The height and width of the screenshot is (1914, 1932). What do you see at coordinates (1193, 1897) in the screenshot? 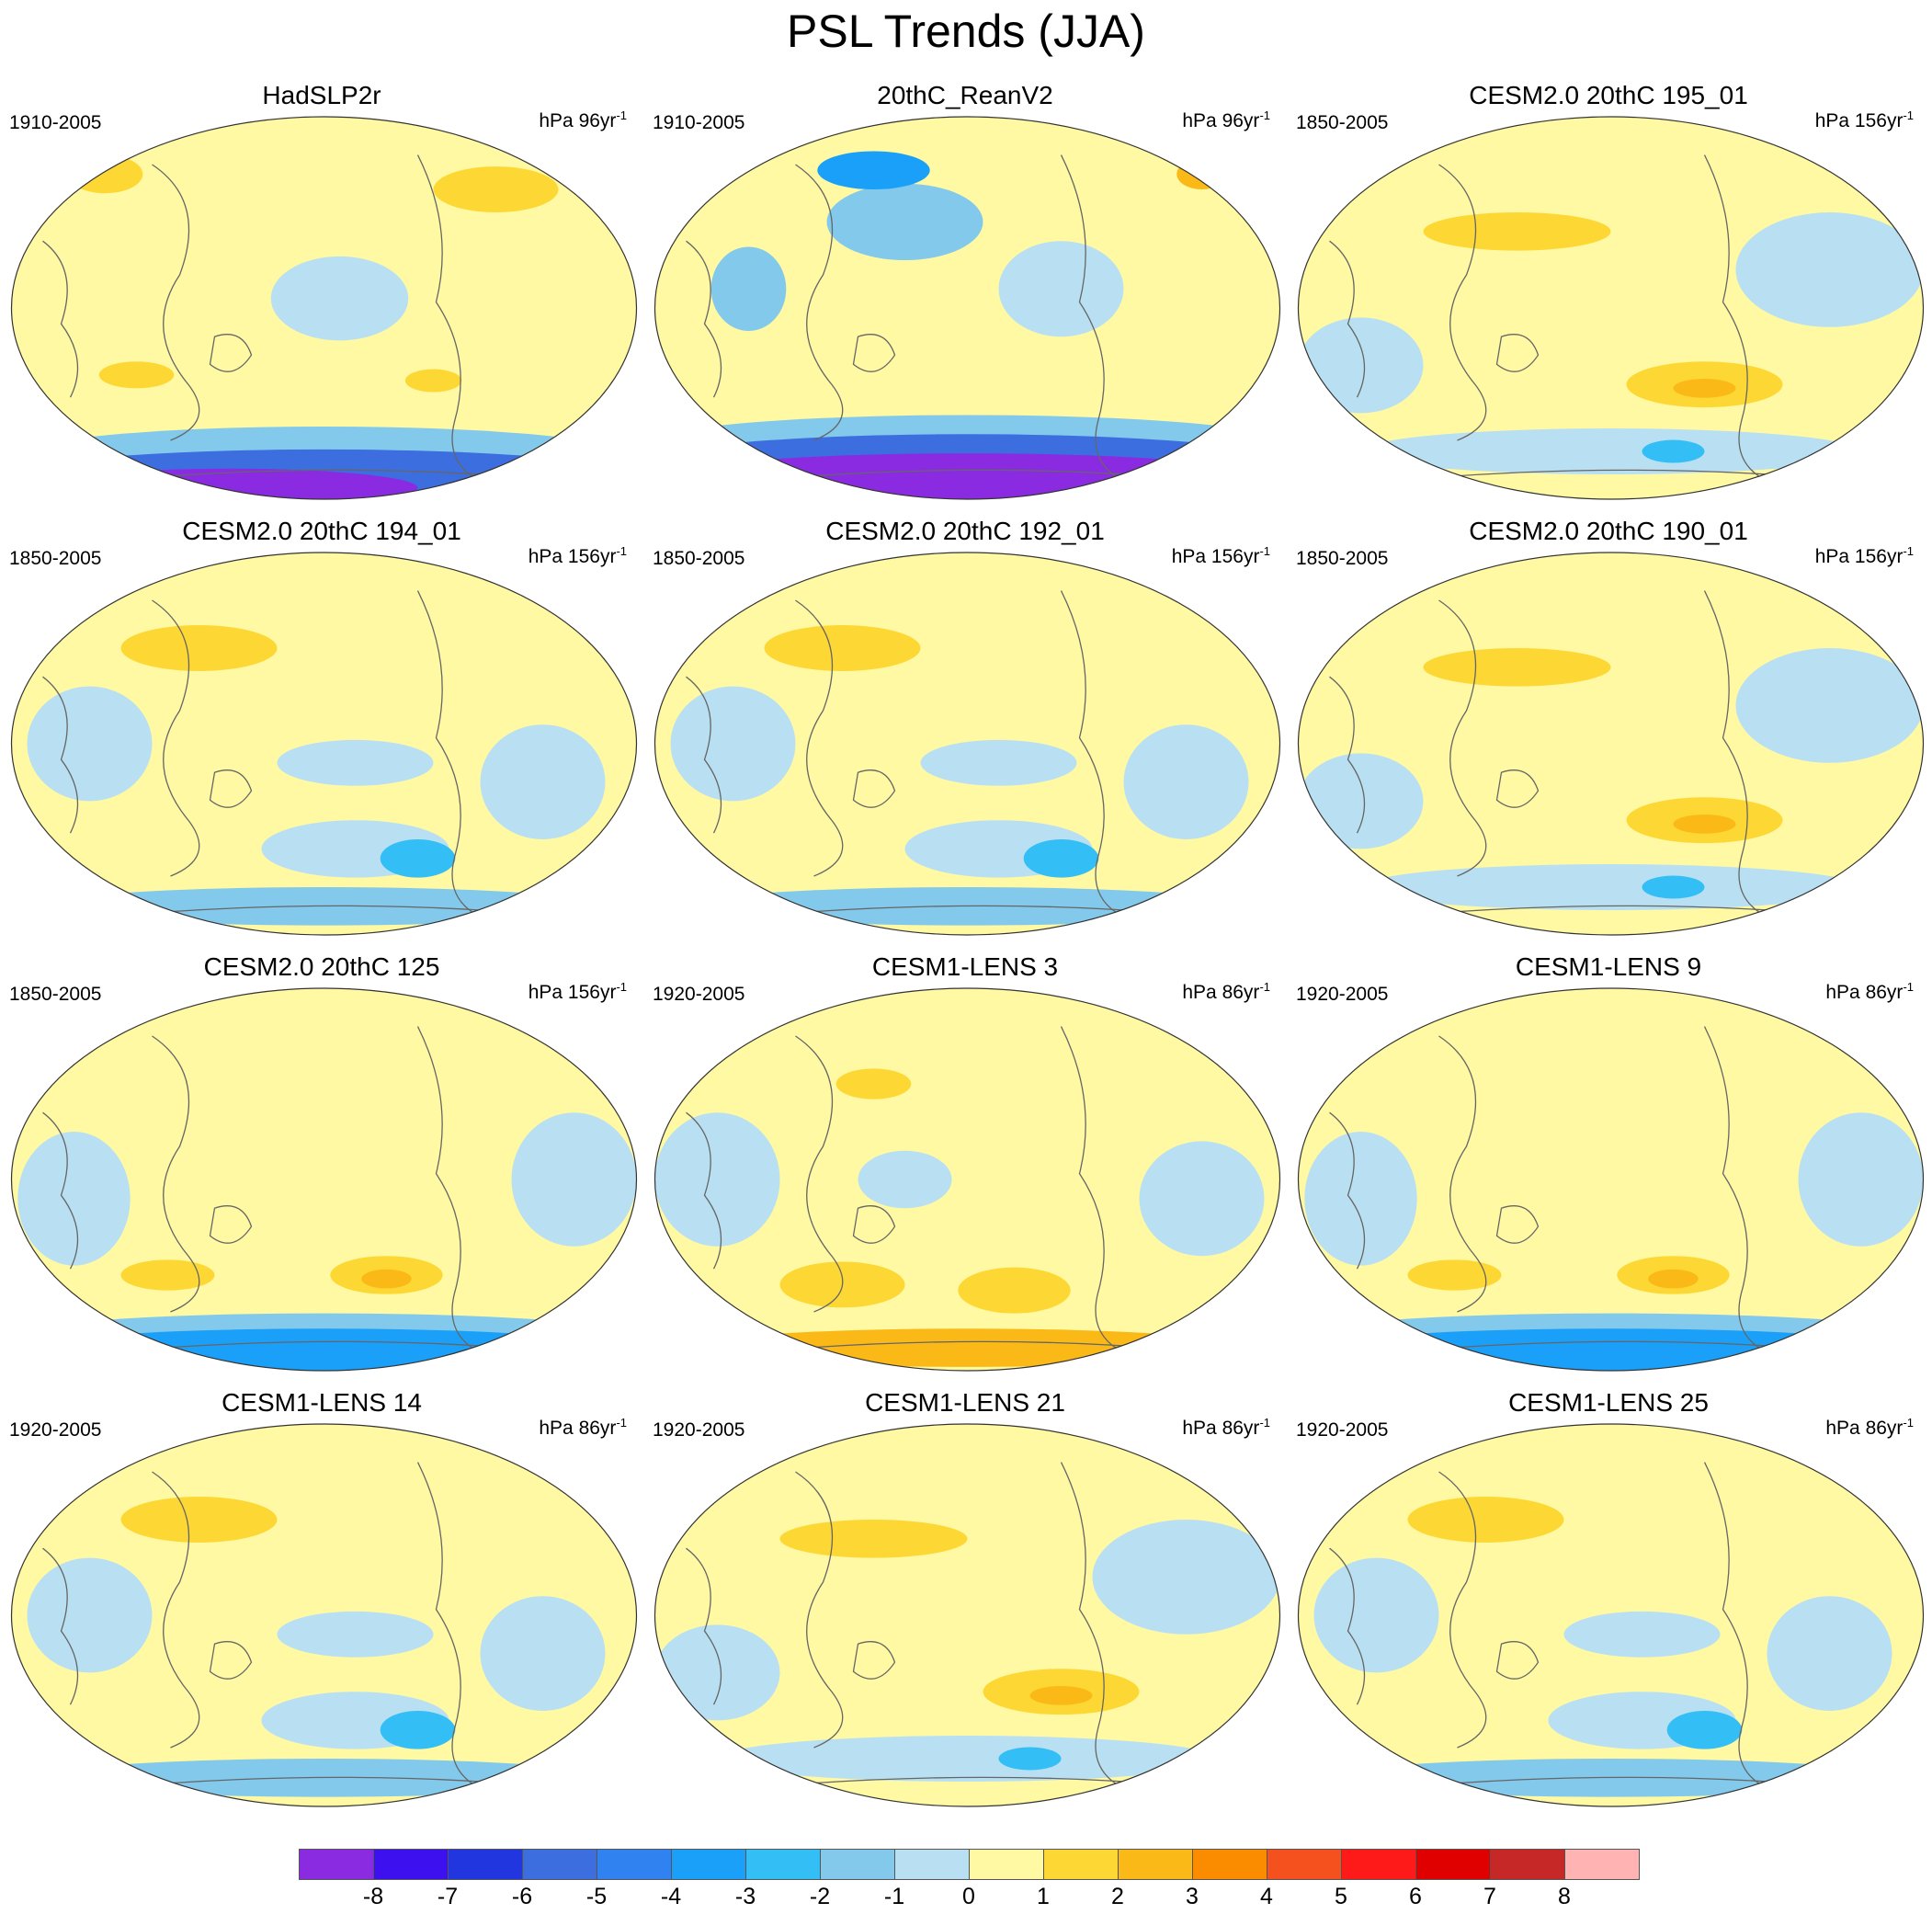
I see `colorbar-tick-label: 3` at bounding box center [1193, 1897].